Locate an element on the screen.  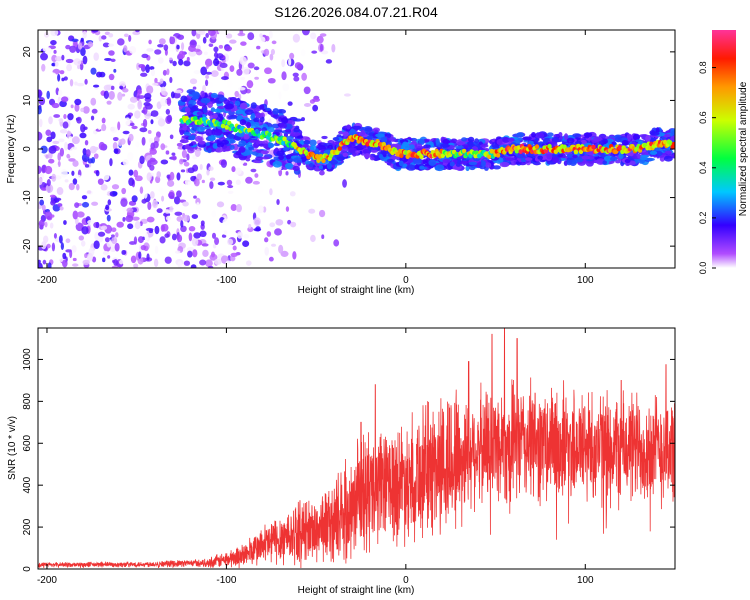
snr-x-tick-label: 0 is located at coordinates (406, 580).